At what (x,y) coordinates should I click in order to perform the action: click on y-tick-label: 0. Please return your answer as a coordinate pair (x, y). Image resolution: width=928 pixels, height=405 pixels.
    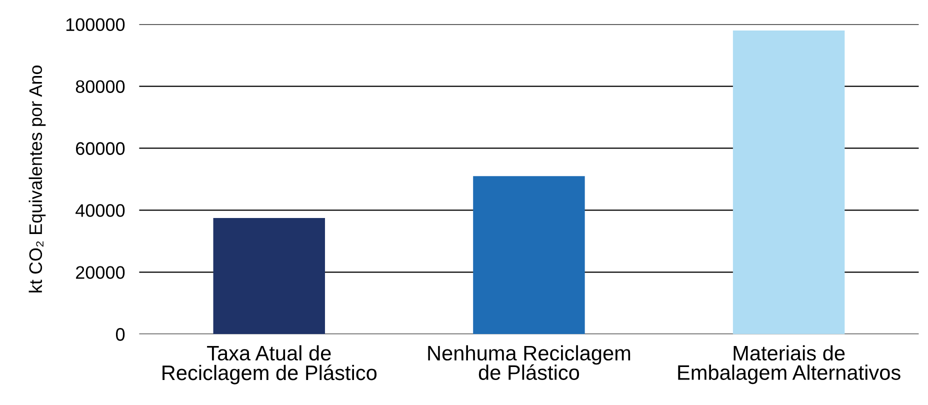
    Looking at the image, I should click on (120, 334).